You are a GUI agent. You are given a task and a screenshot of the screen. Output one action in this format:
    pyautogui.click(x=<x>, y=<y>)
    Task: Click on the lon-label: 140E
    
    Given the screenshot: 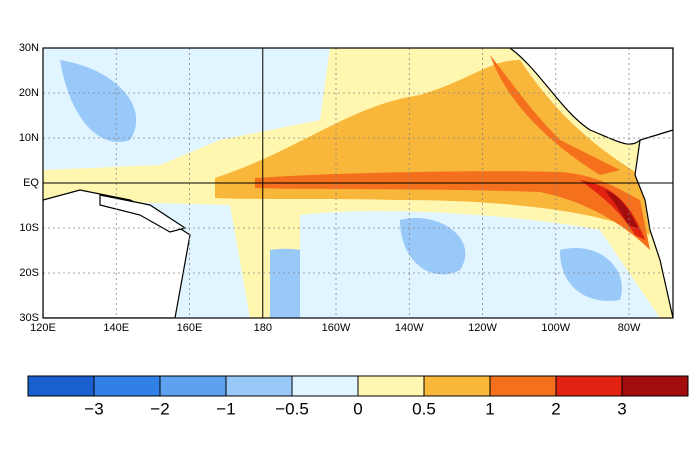 What is the action you would take?
    pyautogui.click(x=116, y=328)
    